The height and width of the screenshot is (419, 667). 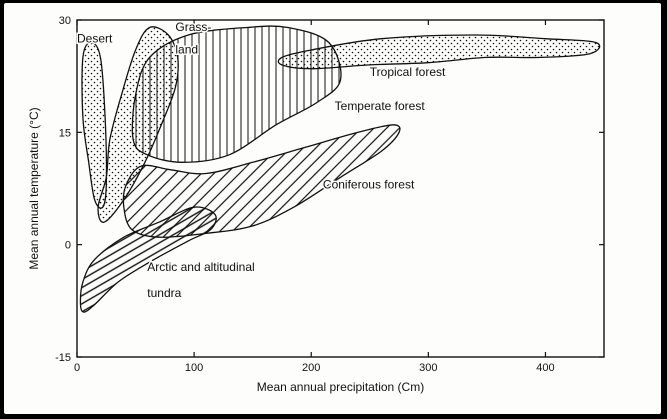 I want to click on region-arctic-and-altitudinal-tundra, so click(x=148, y=259).